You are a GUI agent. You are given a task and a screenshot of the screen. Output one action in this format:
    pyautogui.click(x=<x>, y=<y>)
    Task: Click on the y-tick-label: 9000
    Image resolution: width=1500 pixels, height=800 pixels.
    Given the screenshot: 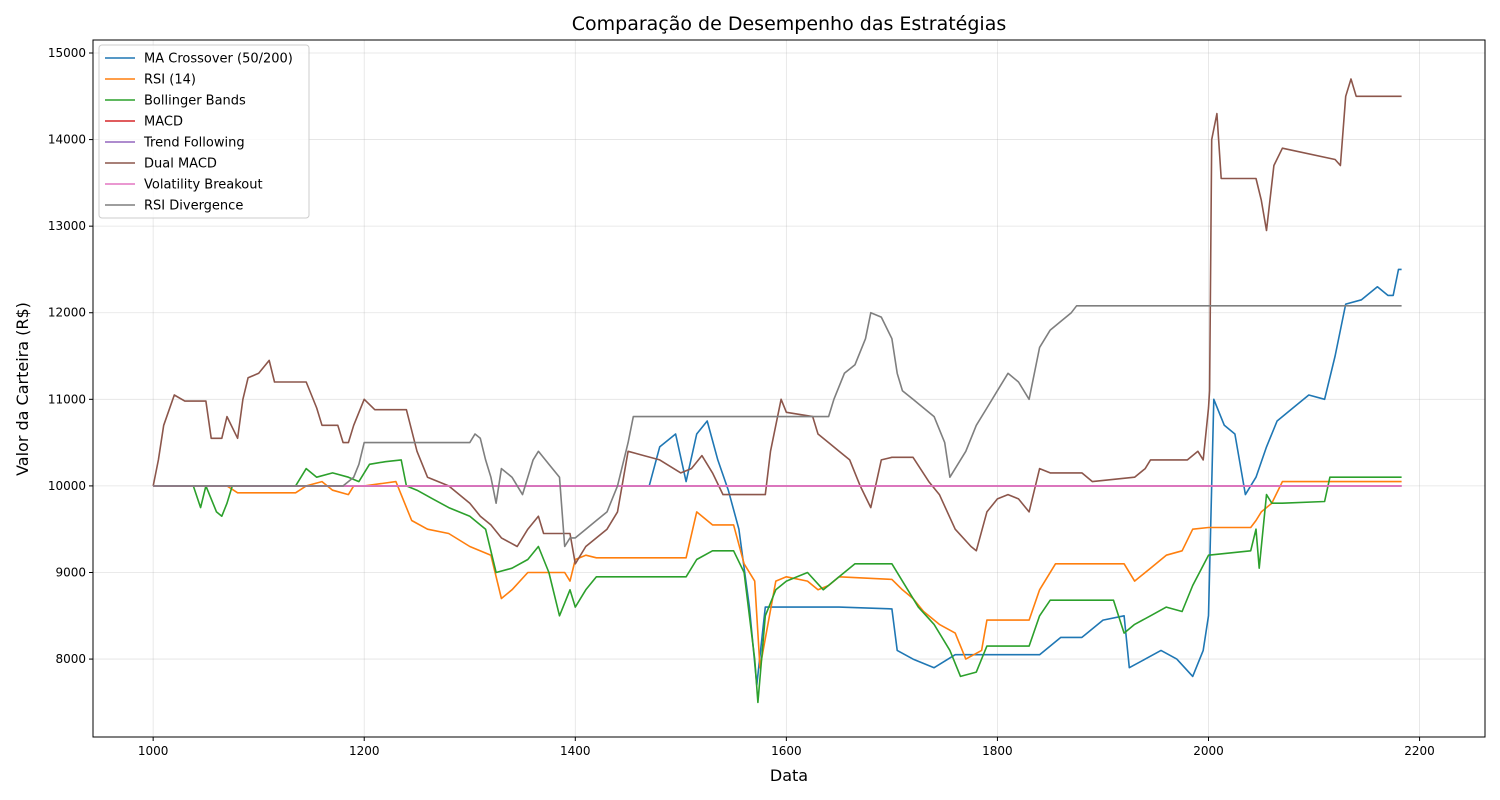 What is the action you would take?
    pyautogui.click(x=70, y=572)
    